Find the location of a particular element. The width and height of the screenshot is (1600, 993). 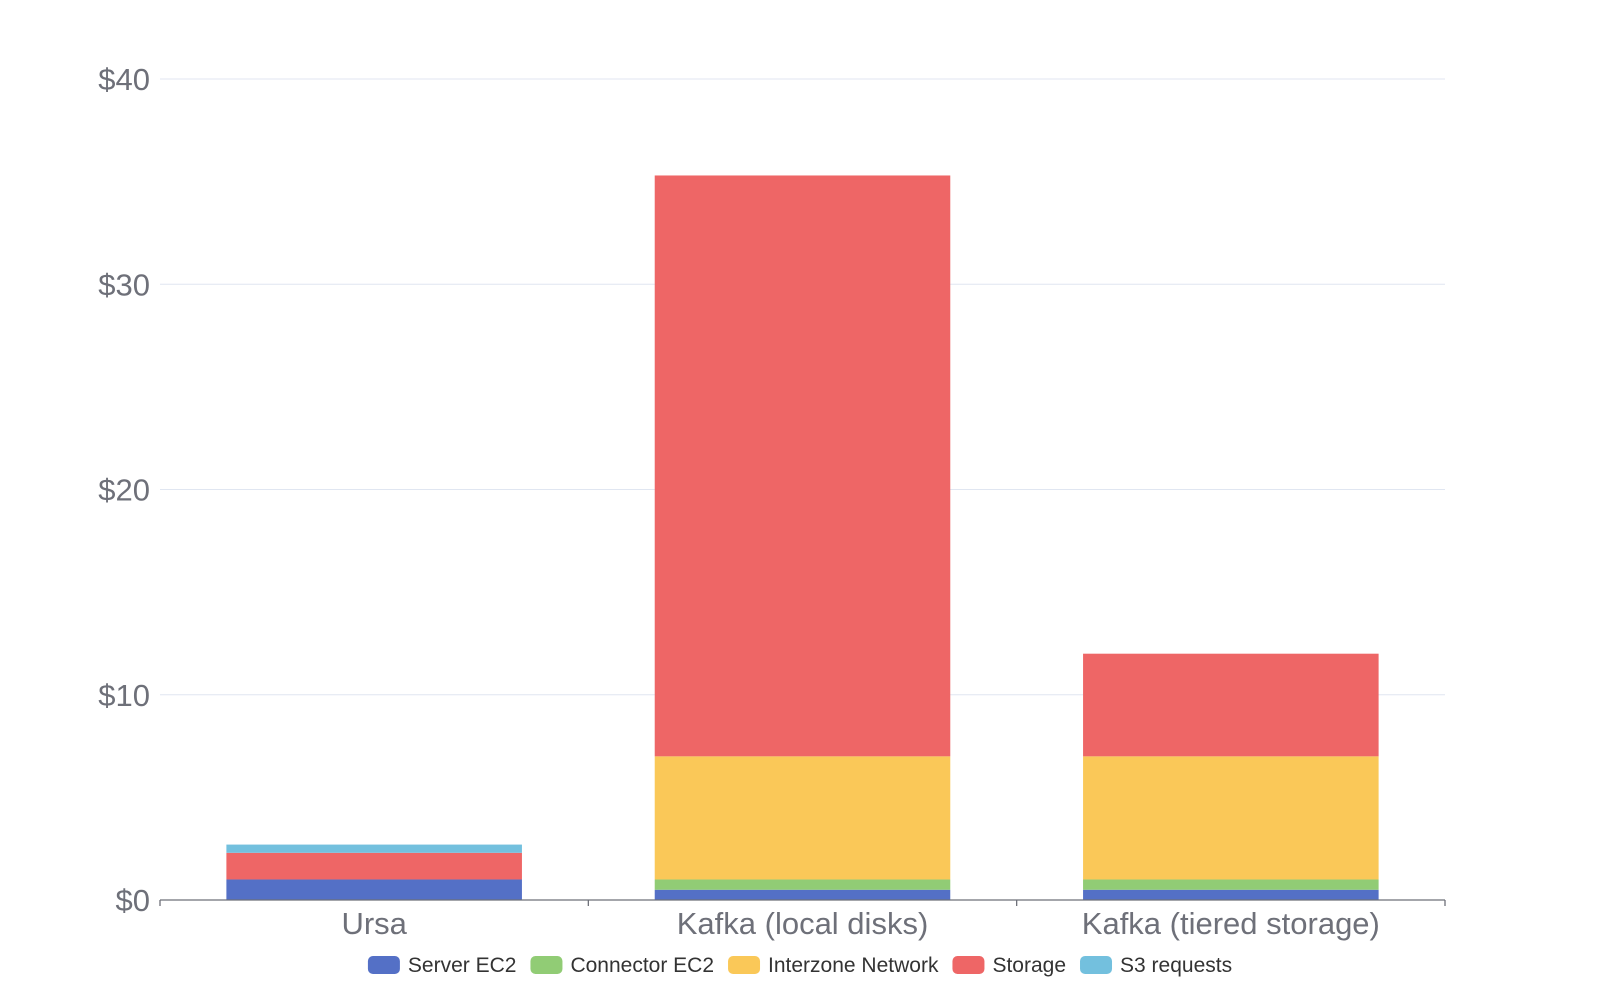

legend-label: Storage is located at coordinates (1029, 965).